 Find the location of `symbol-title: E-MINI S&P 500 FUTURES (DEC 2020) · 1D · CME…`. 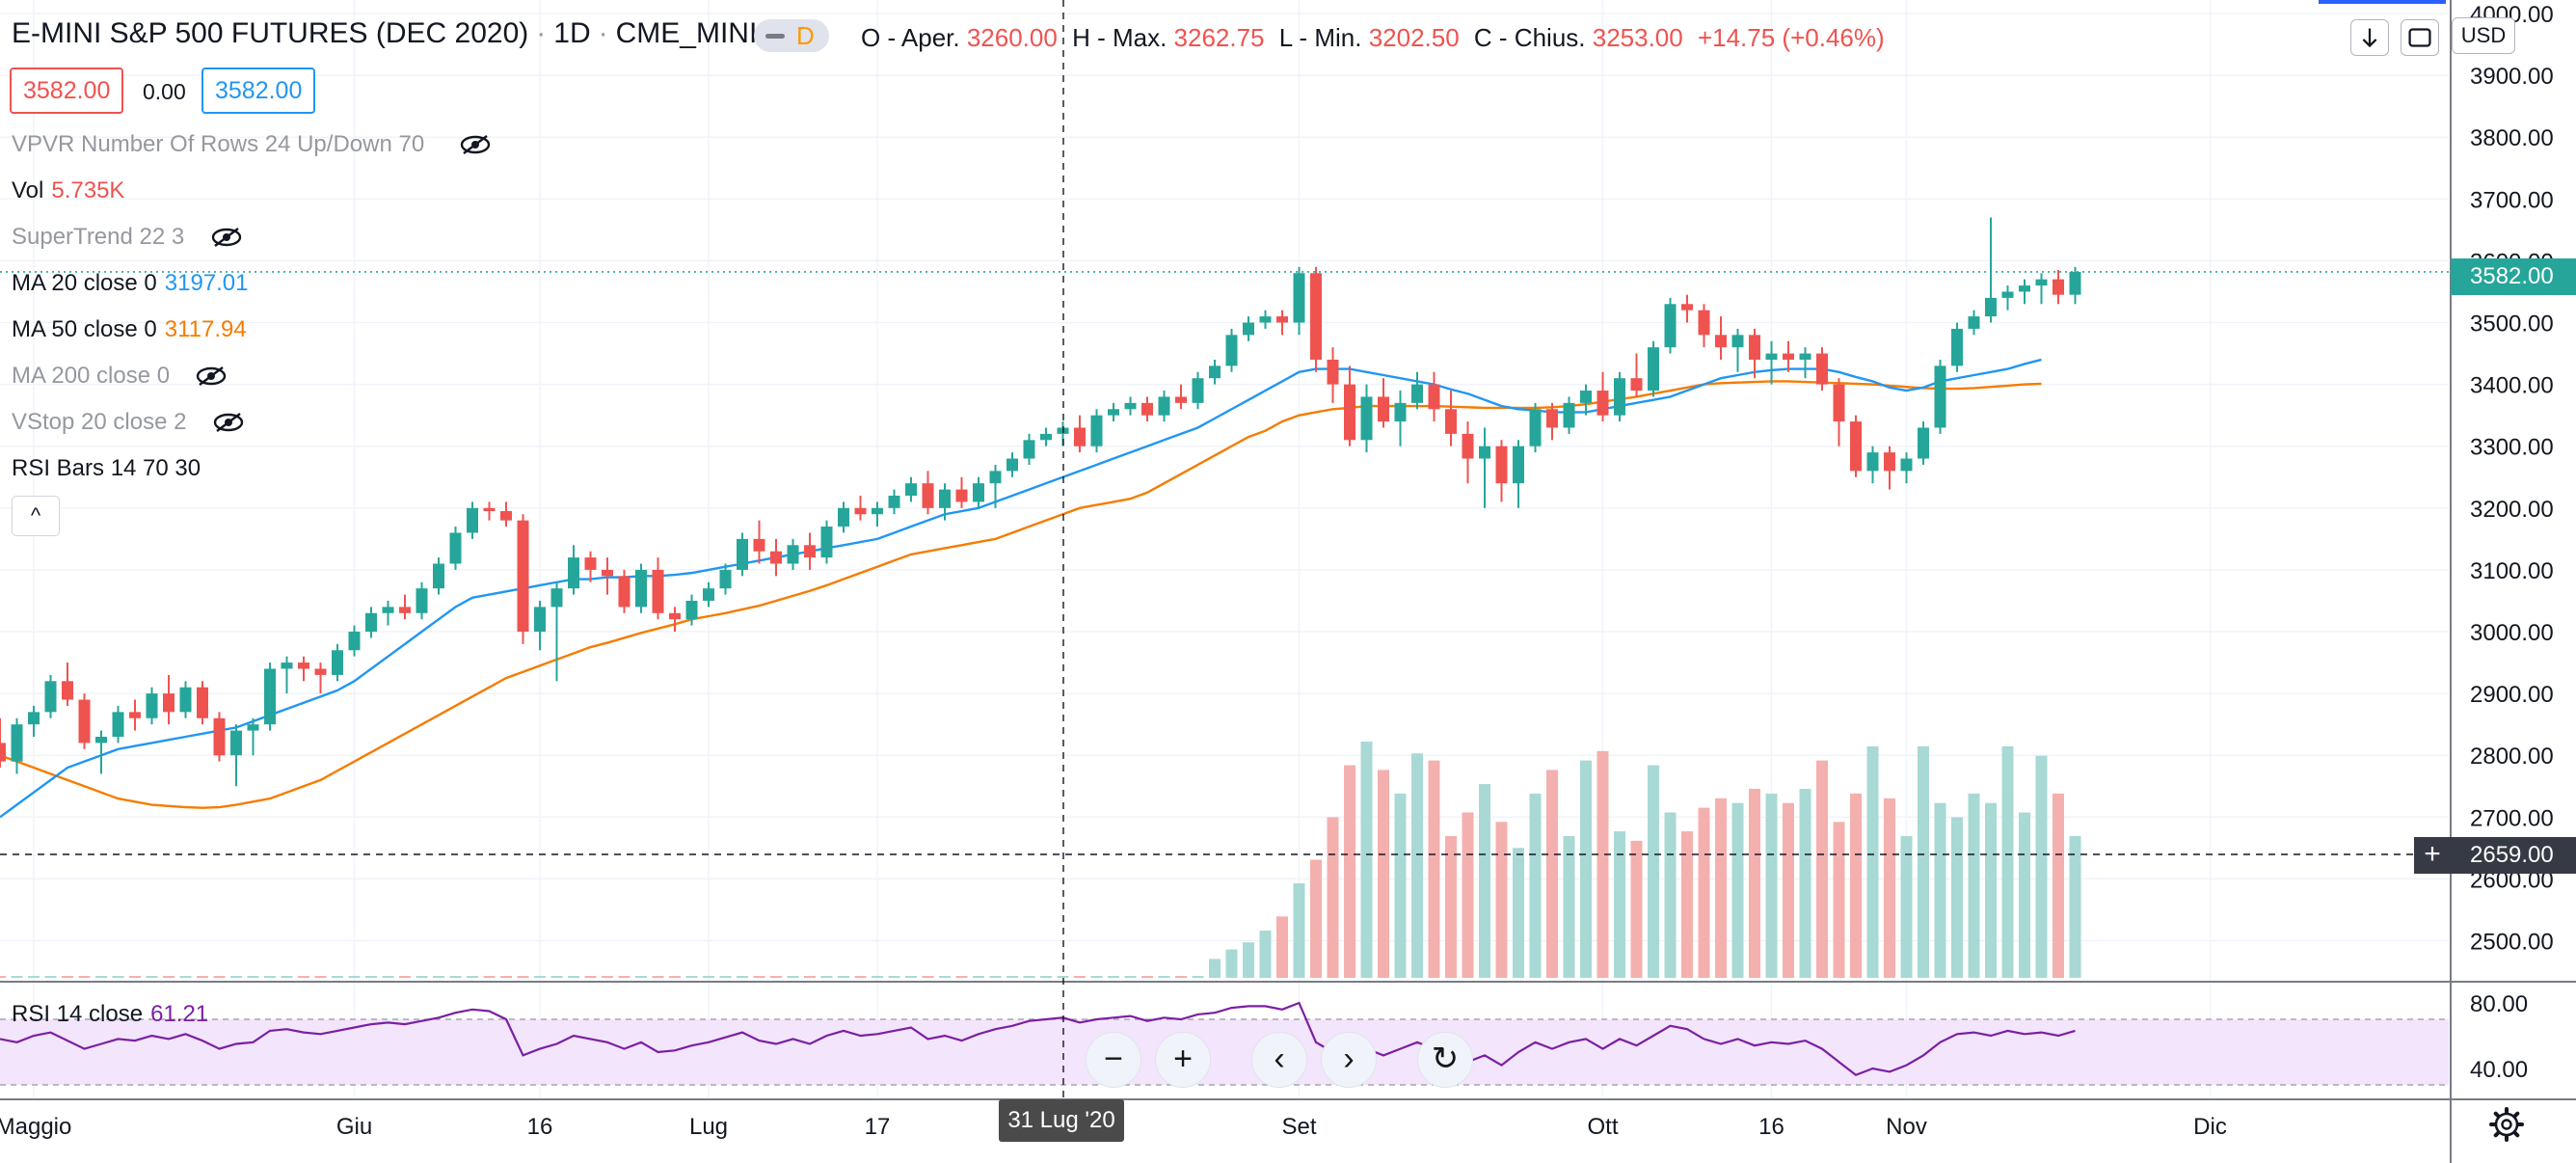

symbol-title: E-MINI S&P 500 FUTURES (DEC 2020) · 1D · CME… is located at coordinates (385, 33).